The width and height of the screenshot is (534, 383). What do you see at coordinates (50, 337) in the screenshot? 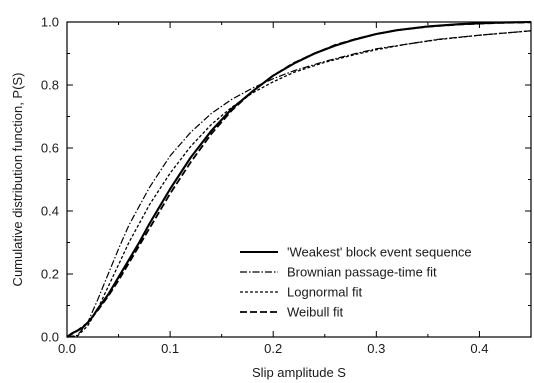
I see `y-tick-label: 0.0` at bounding box center [50, 337].